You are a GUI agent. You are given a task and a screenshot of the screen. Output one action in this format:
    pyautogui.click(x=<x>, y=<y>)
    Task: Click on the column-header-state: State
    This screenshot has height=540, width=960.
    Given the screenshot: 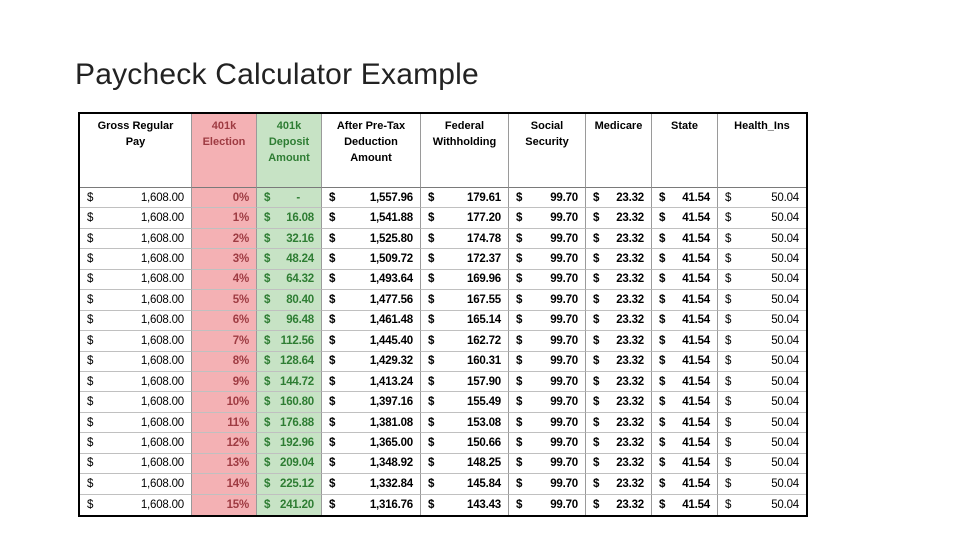 What is the action you would take?
    pyautogui.click(x=685, y=151)
    